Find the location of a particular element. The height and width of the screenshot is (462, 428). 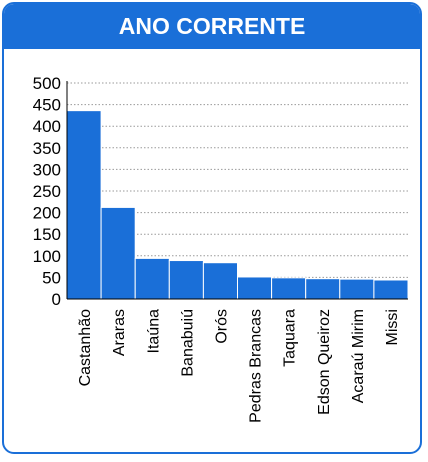

y-tick-label: 250 is located at coordinates (47, 191).